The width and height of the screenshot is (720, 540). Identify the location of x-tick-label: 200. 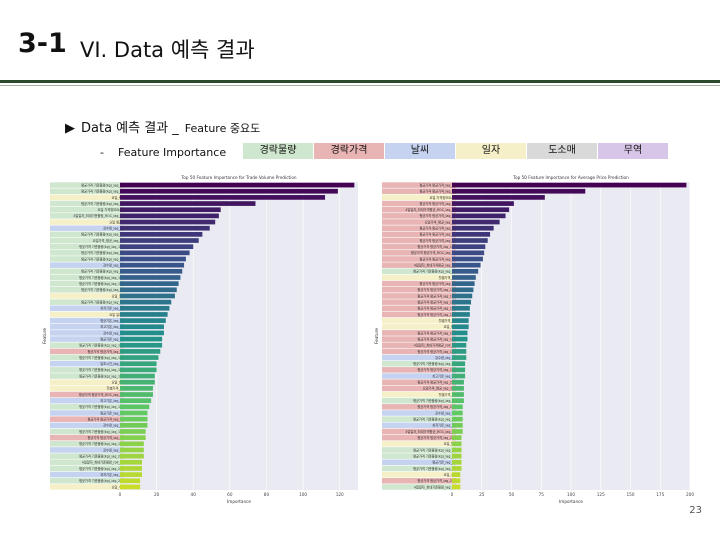
(690, 494).